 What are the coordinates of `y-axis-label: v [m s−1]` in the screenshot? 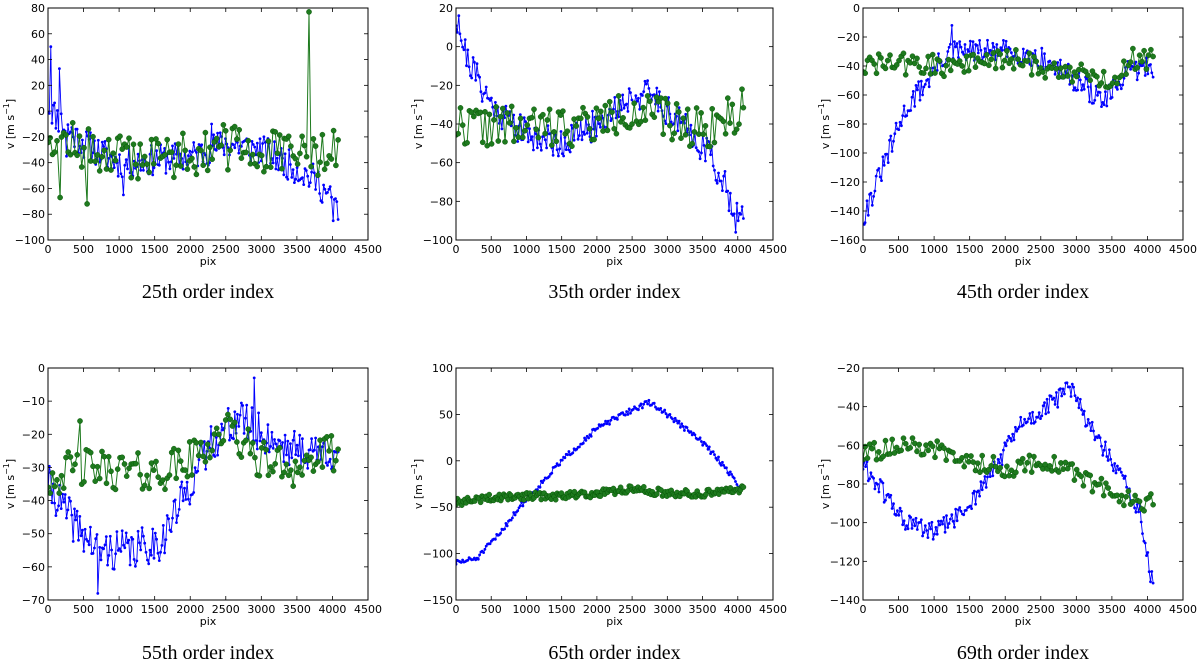 It's located at (9, 124).